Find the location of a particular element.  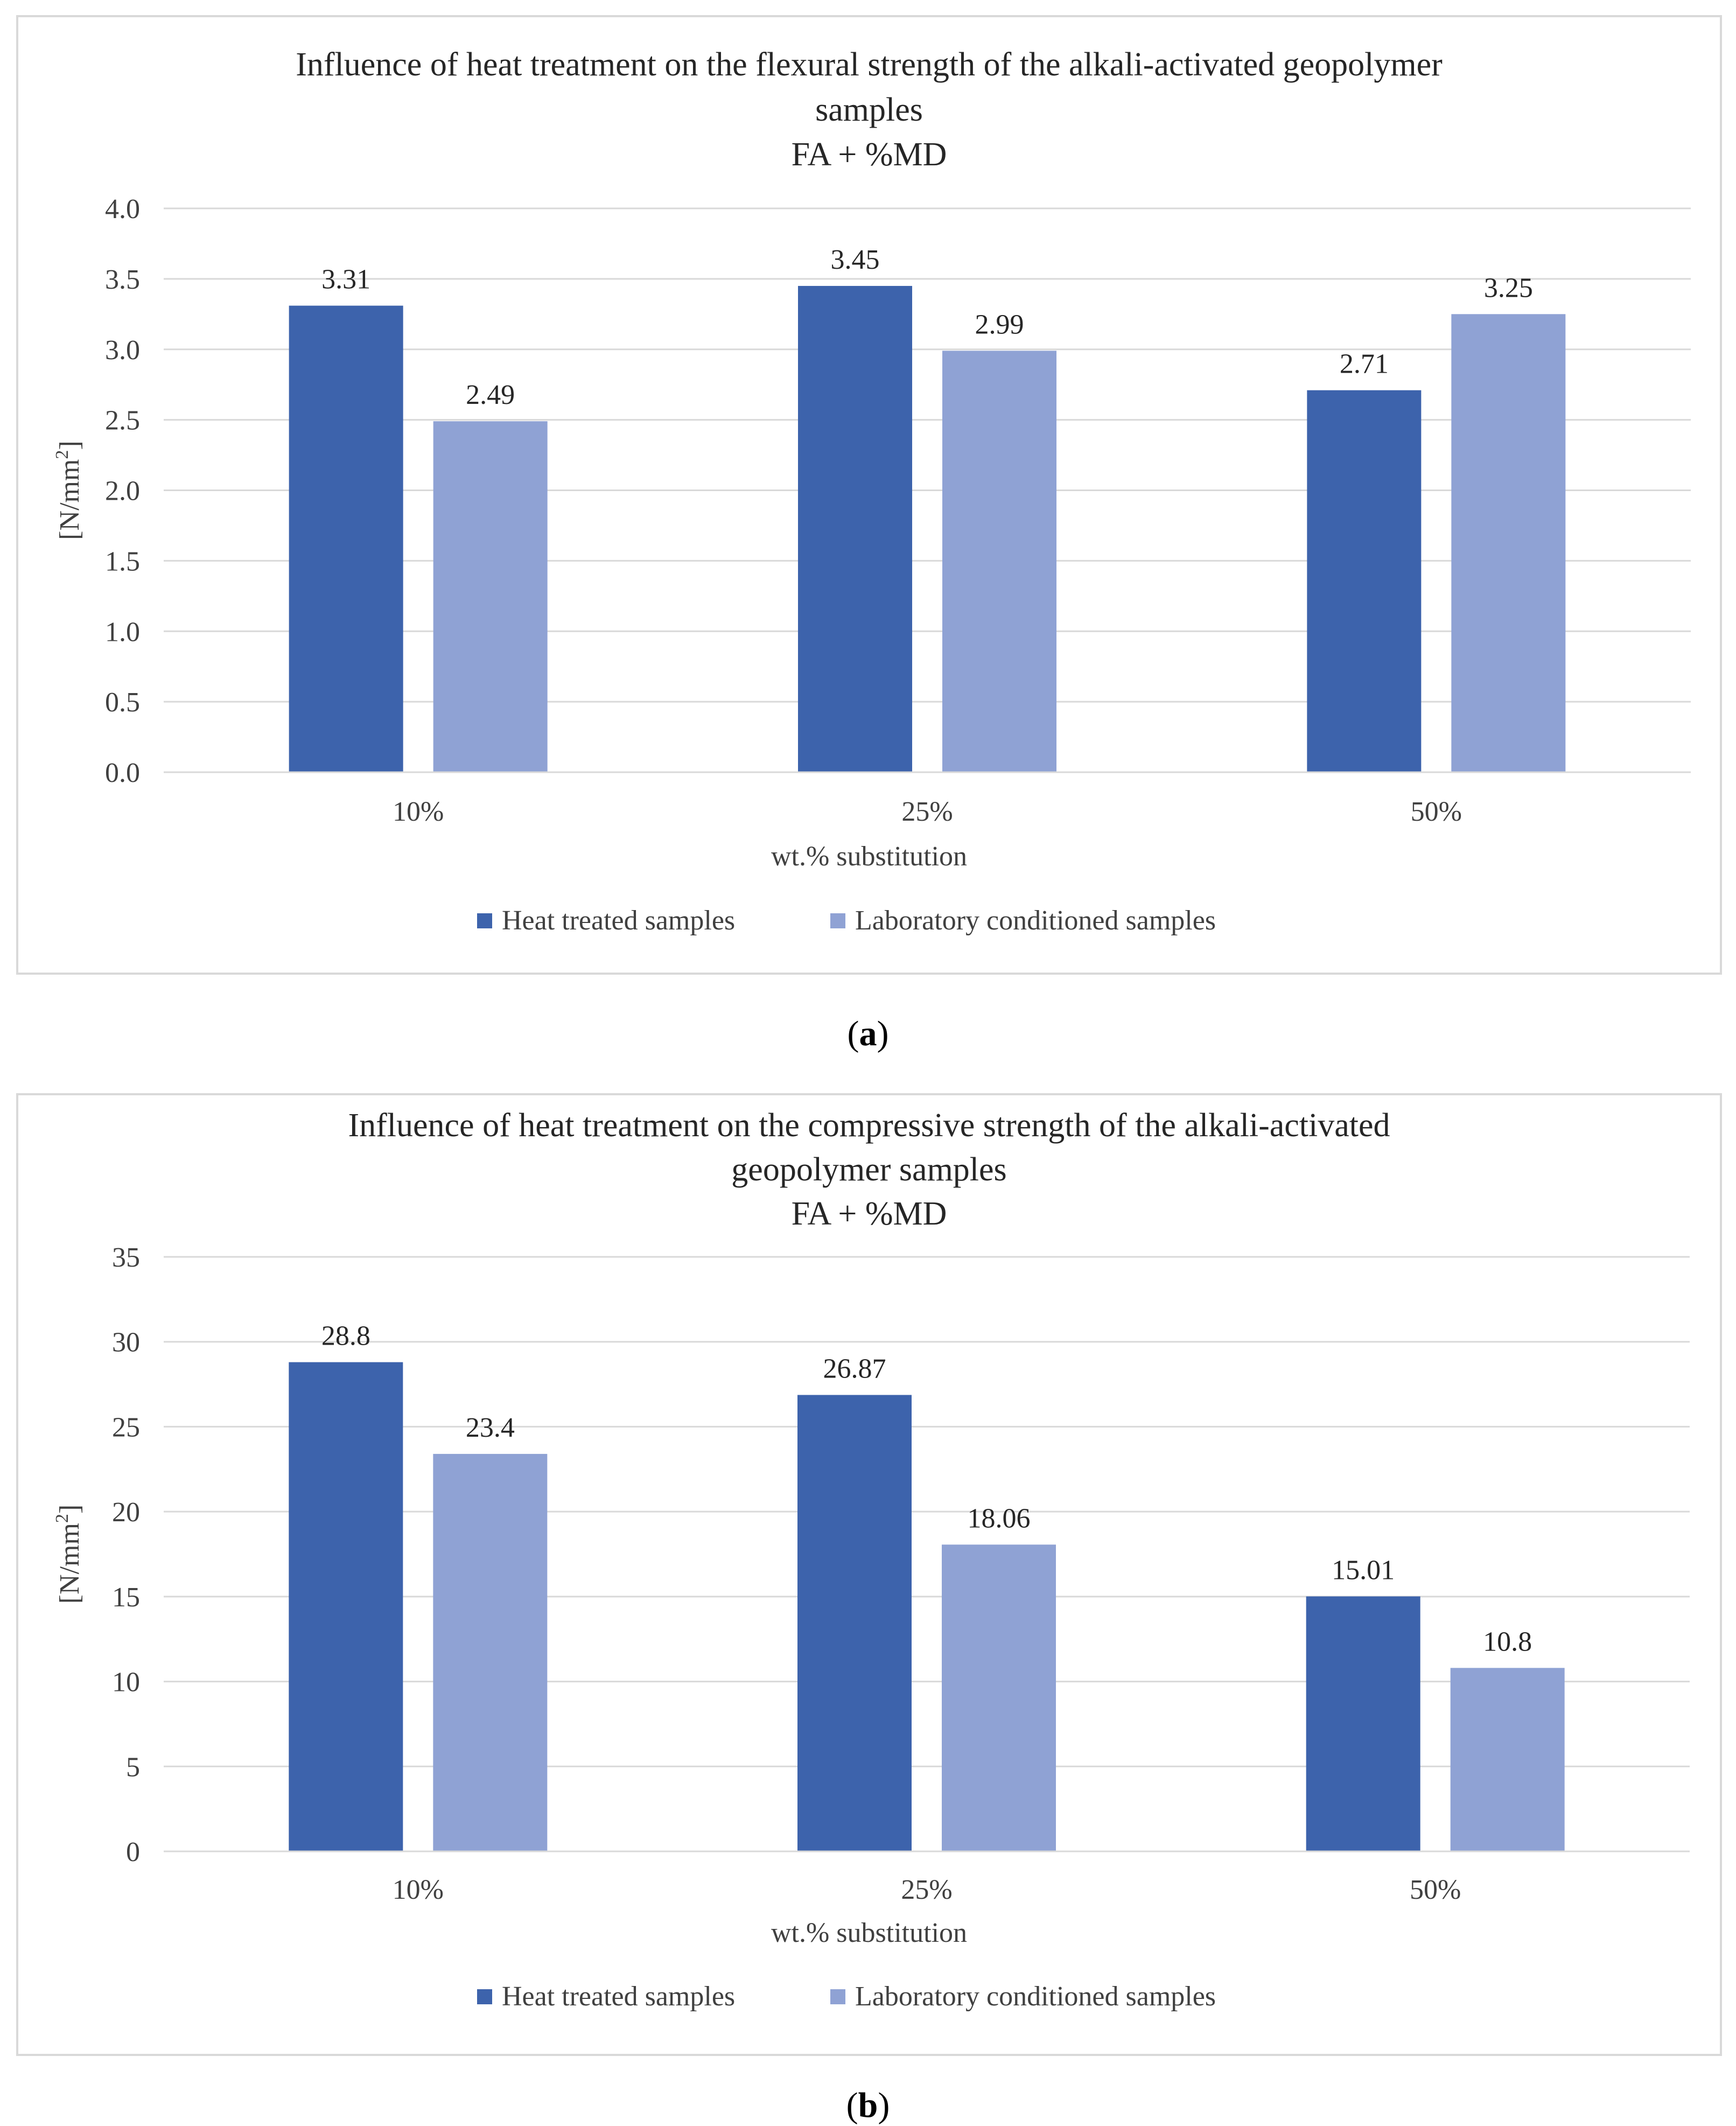

y-tick-label: 1.0 is located at coordinates (122, 632).